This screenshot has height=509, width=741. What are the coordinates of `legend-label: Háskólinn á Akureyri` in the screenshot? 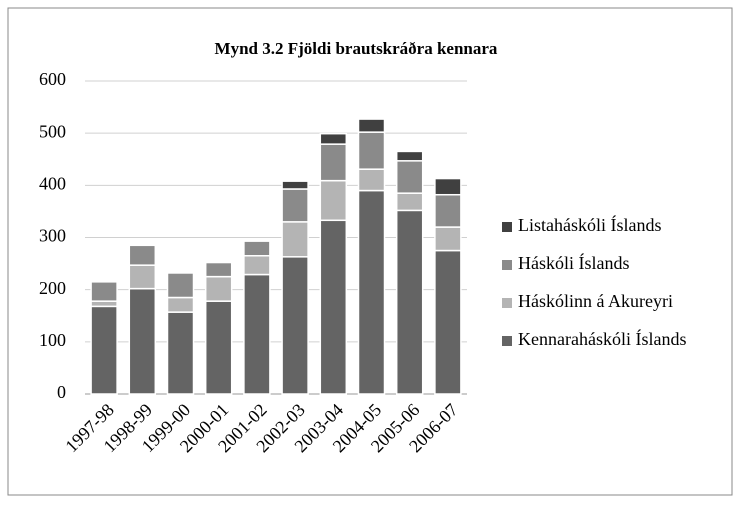 It's located at (595, 301).